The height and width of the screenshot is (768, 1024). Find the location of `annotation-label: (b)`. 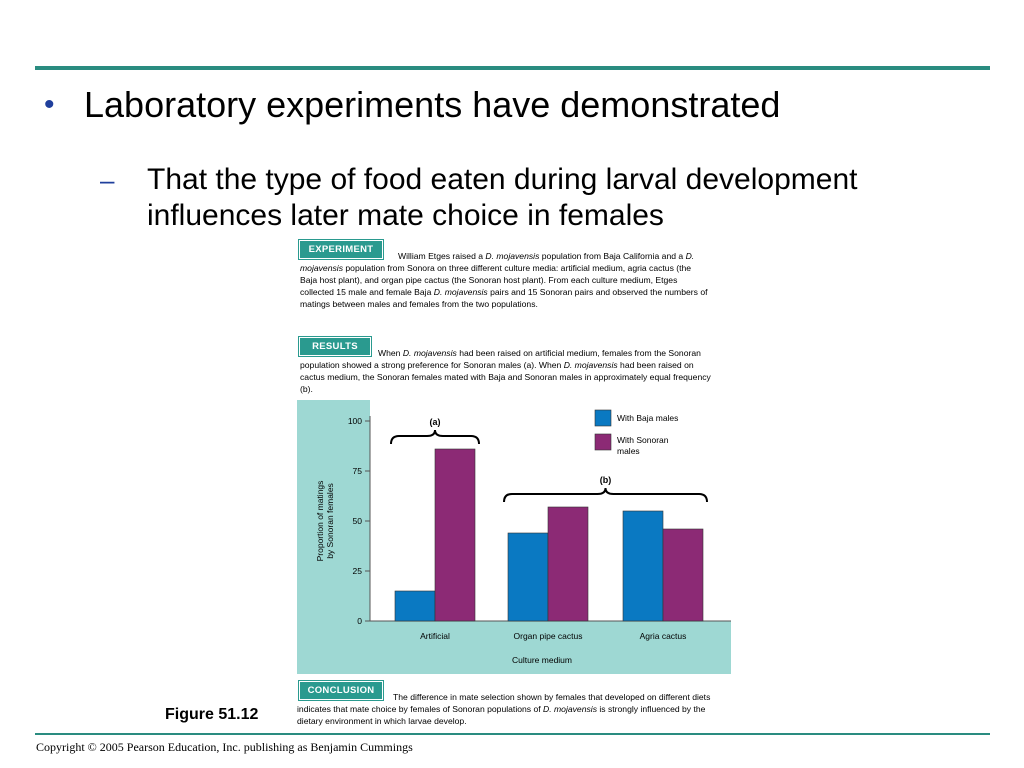

annotation-label: (b) is located at coordinates (606, 480).